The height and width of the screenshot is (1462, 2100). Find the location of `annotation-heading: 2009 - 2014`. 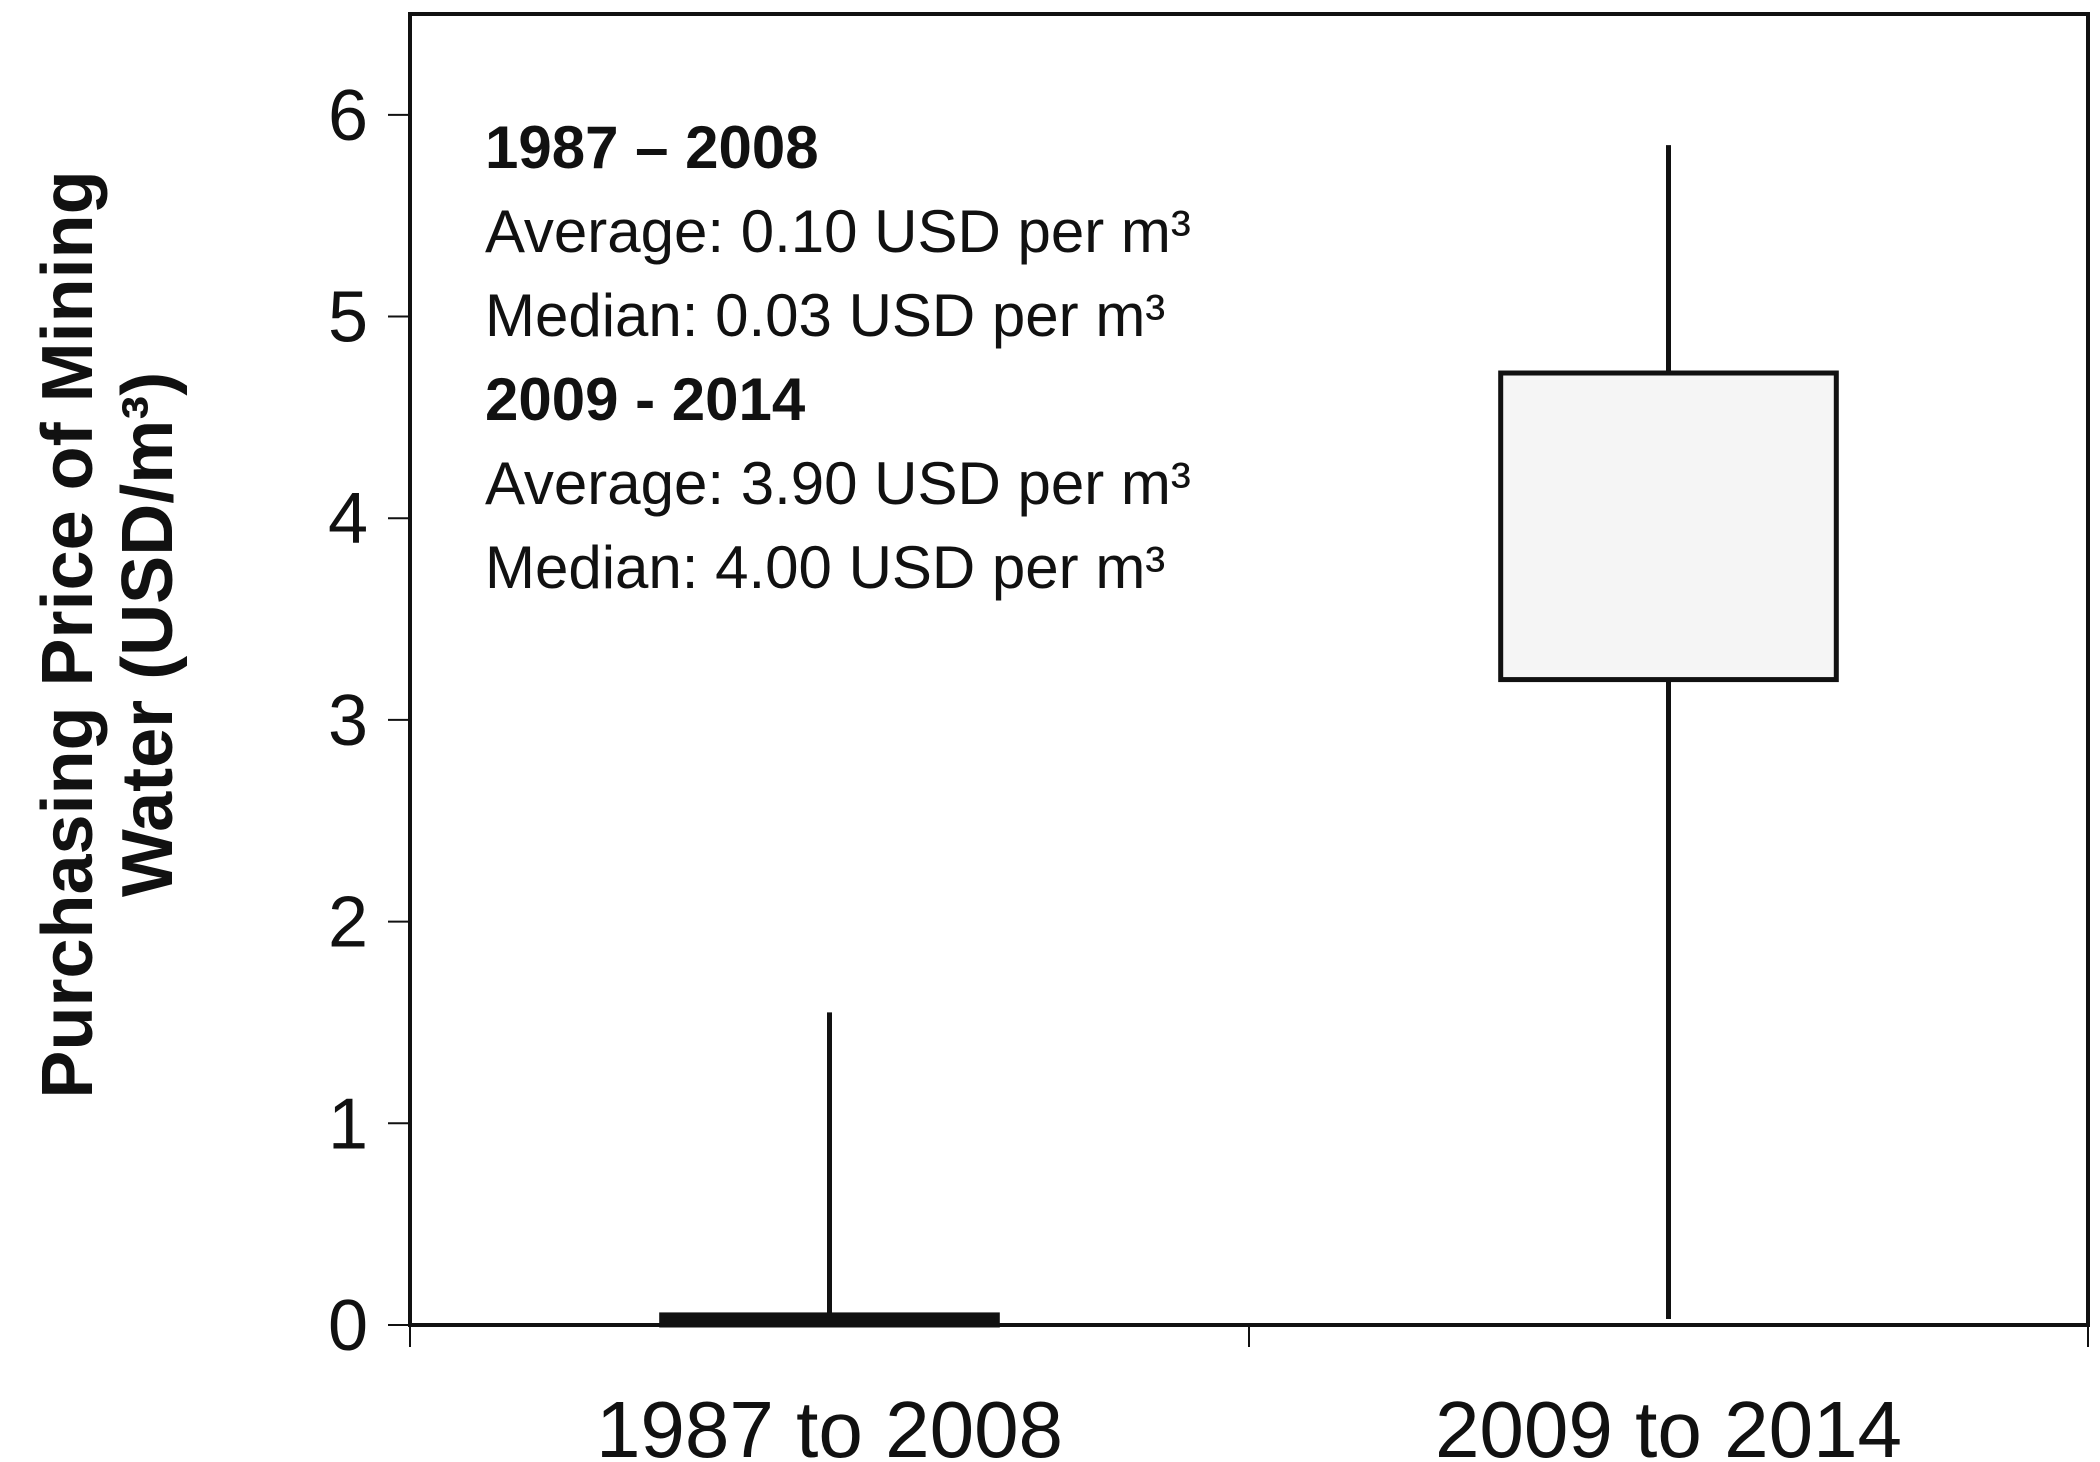

annotation-heading: 2009 - 2014 is located at coordinates (645, 399).